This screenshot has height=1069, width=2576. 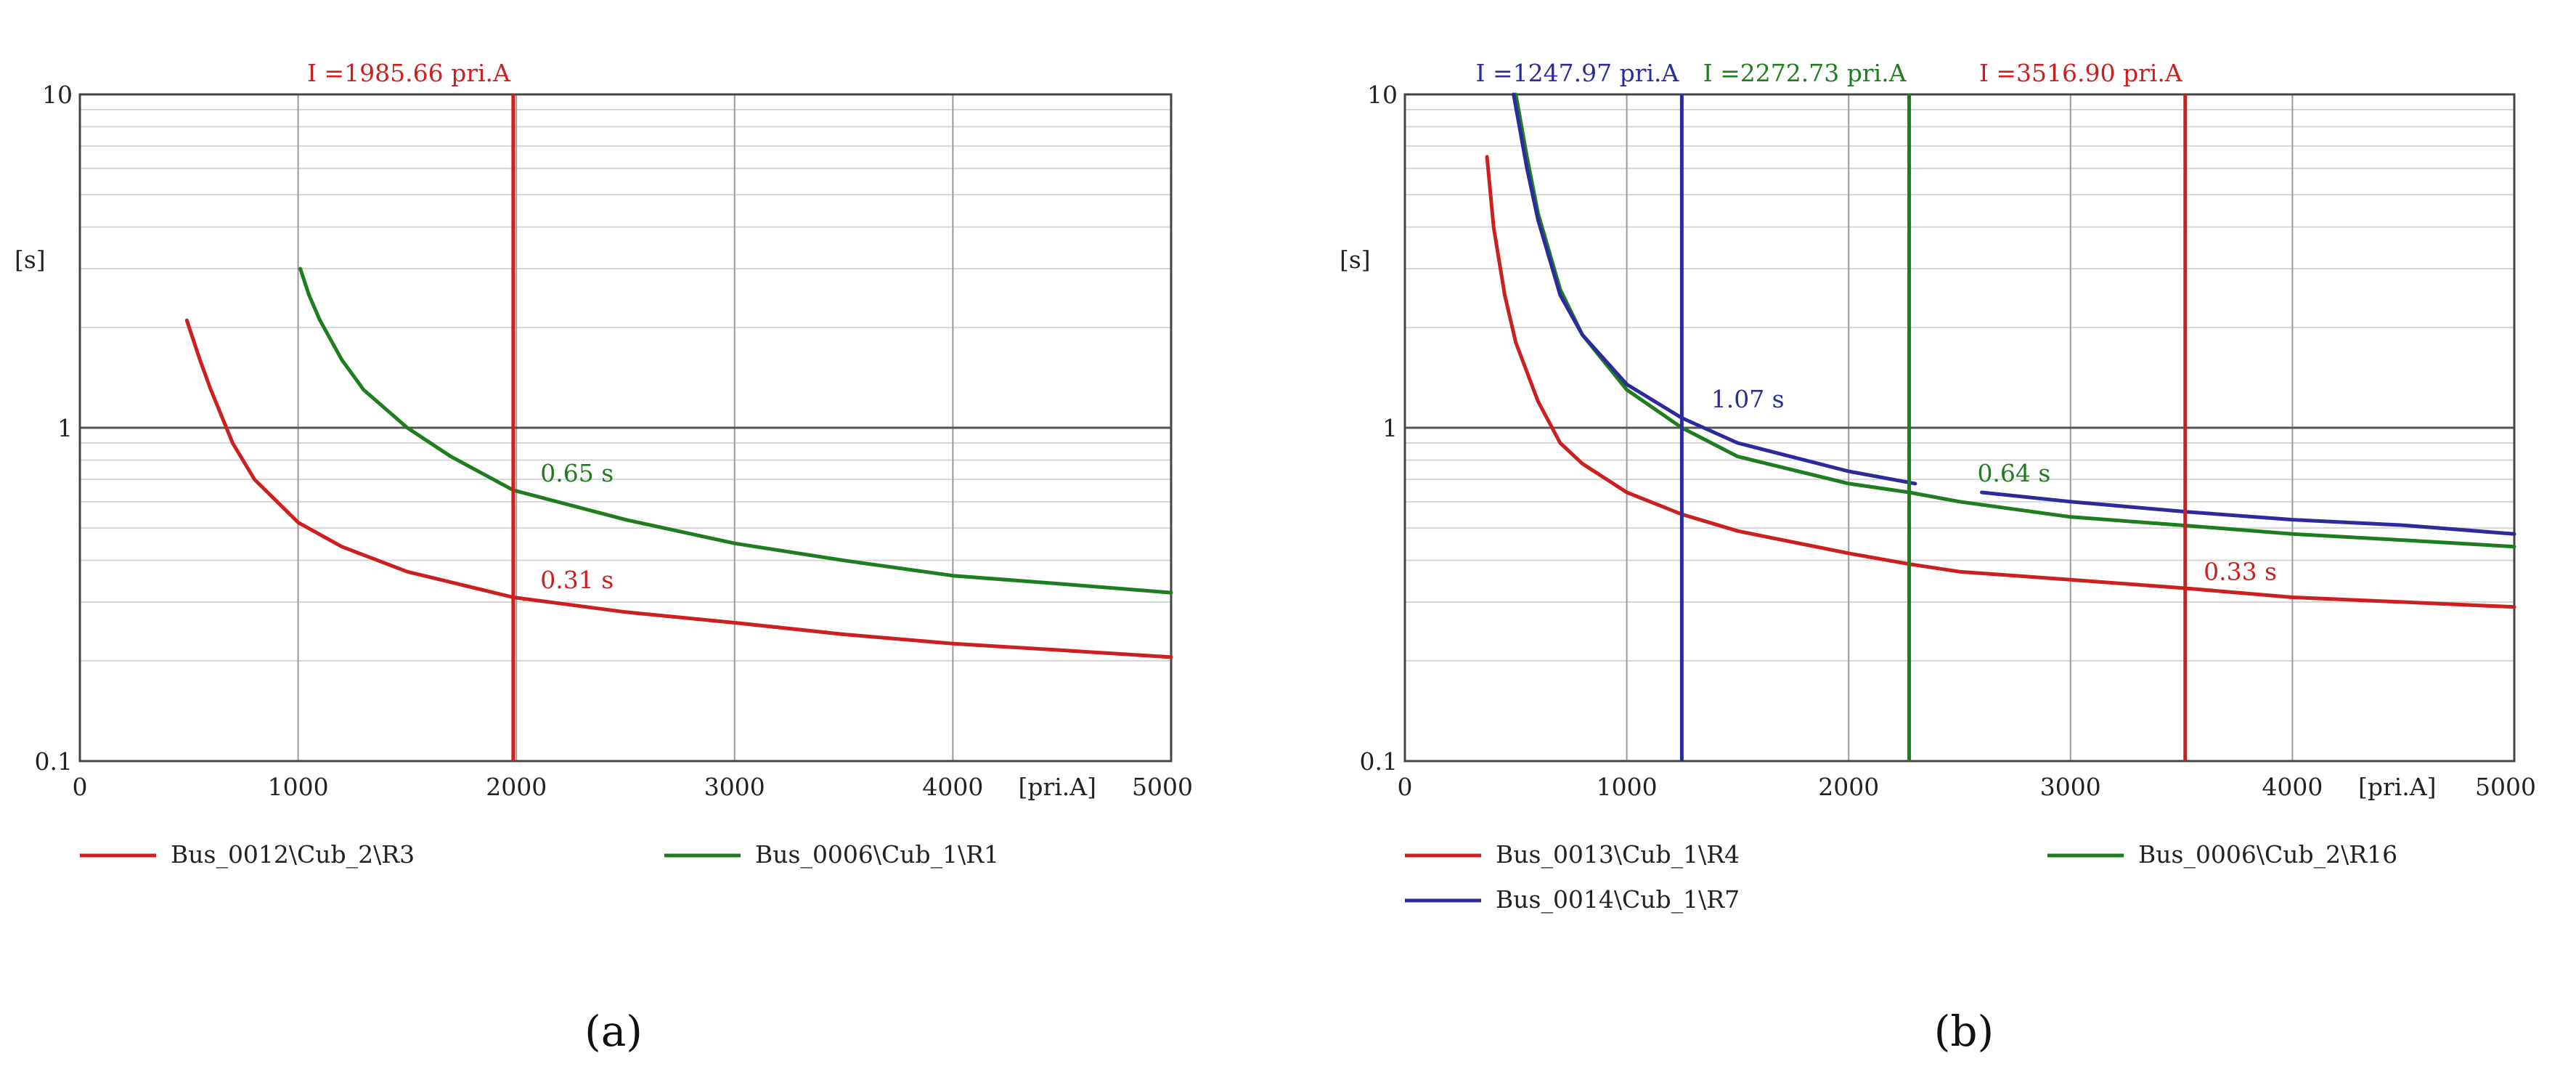 What do you see at coordinates (577, 473) in the screenshot?
I see `time-annotation: 0.65 s` at bounding box center [577, 473].